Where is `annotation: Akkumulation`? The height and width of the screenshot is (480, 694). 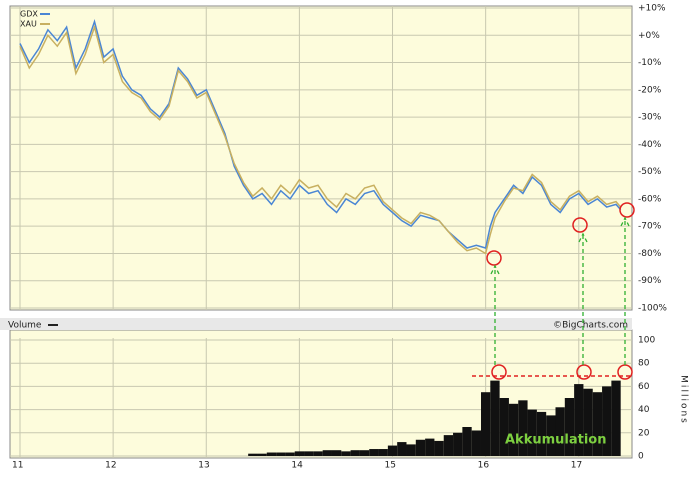
annotation: Akkumulation is located at coordinates (556, 440).